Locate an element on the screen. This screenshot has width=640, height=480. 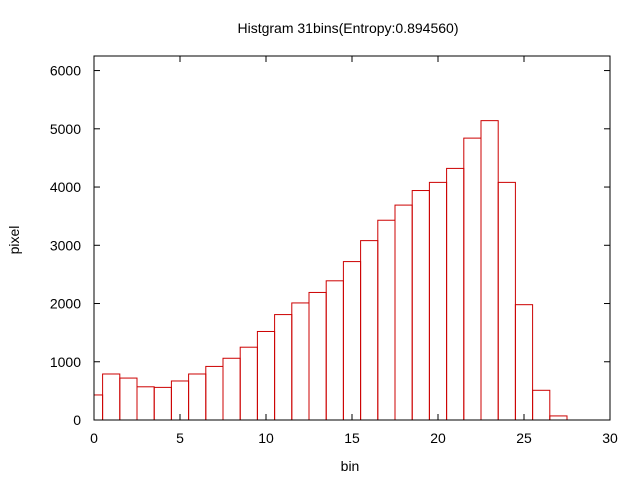
x-tick-label: 0 is located at coordinates (94, 438).